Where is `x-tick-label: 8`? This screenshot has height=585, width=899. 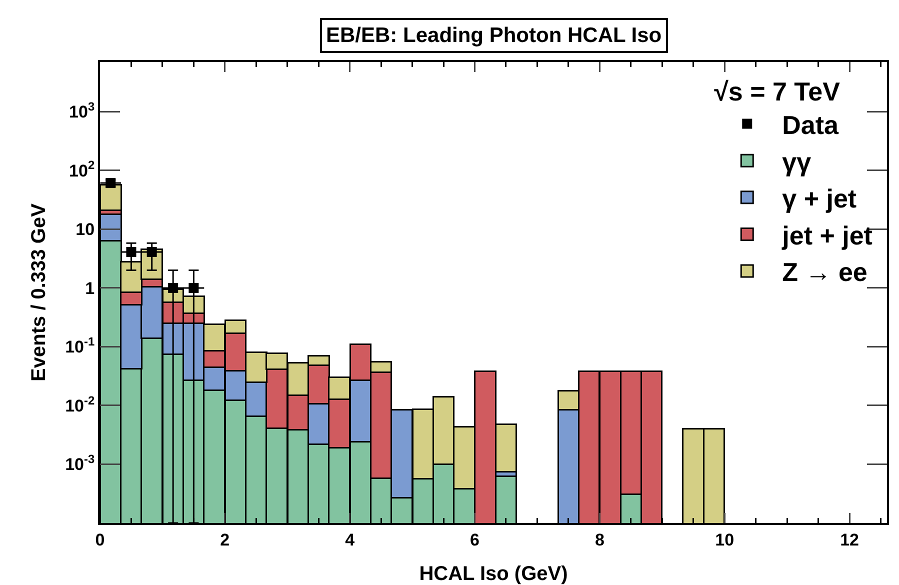
x-tick-label: 8 is located at coordinates (599, 540).